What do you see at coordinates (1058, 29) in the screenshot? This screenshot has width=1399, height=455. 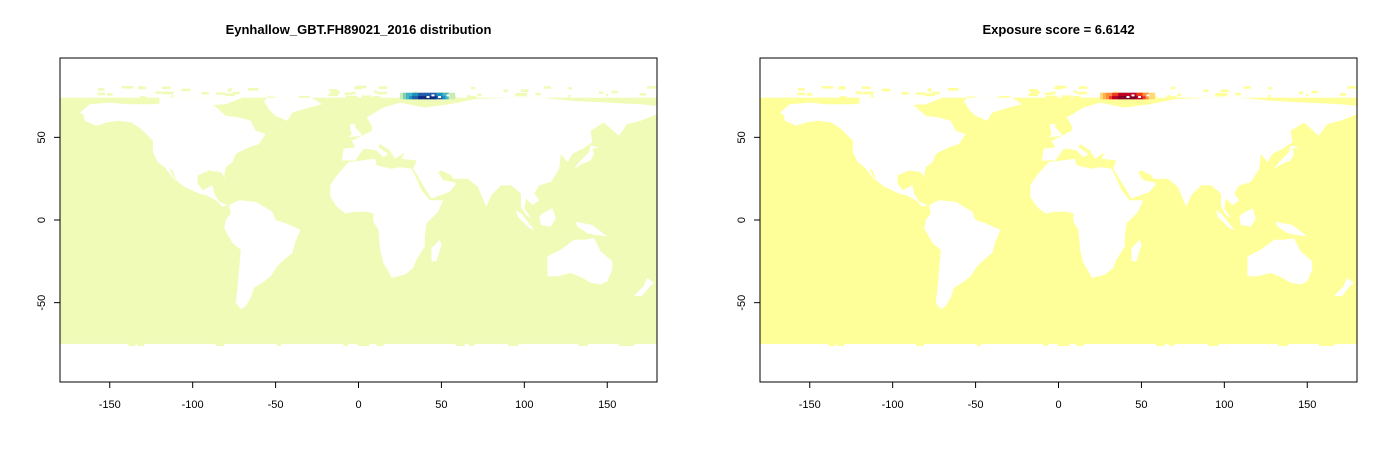 I see `exposure-title: Exposure score = 6.6142` at bounding box center [1058, 29].